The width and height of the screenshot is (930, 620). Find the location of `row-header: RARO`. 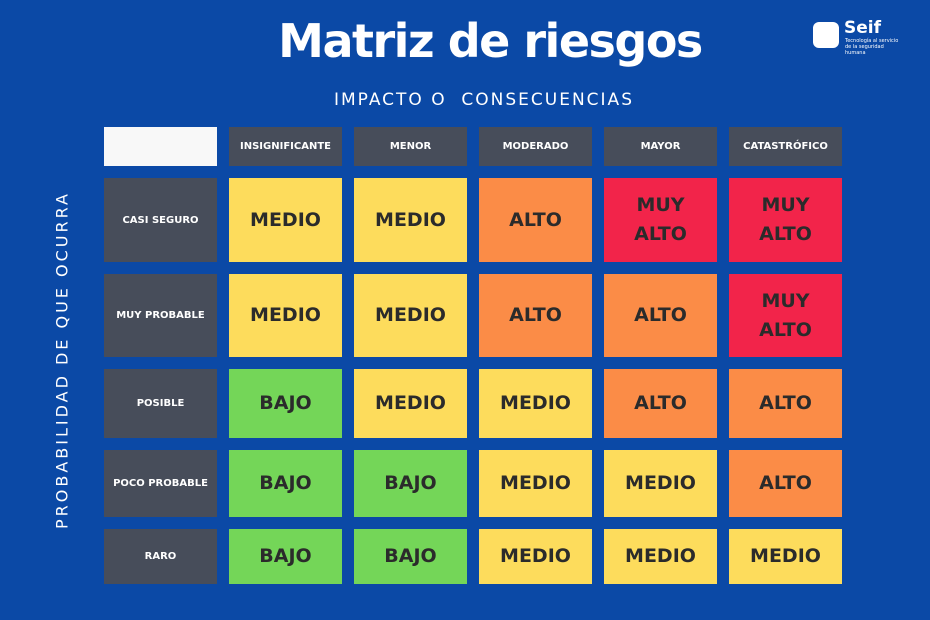

row-header: RARO is located at coordinates (160, 556).